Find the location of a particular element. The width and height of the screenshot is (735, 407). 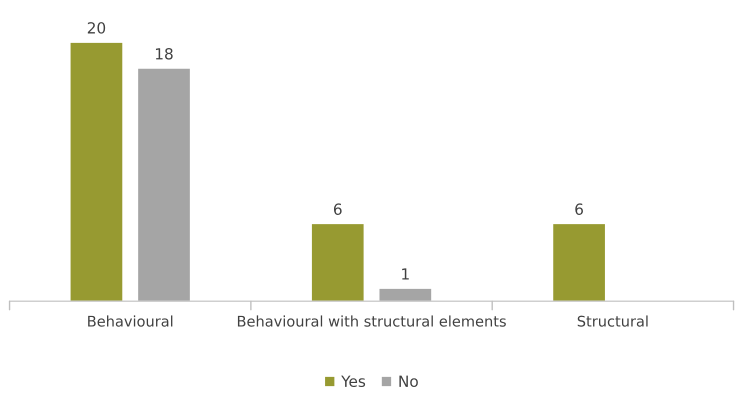

x-tick-label: Behavioural is located at coordinates (130, 321).